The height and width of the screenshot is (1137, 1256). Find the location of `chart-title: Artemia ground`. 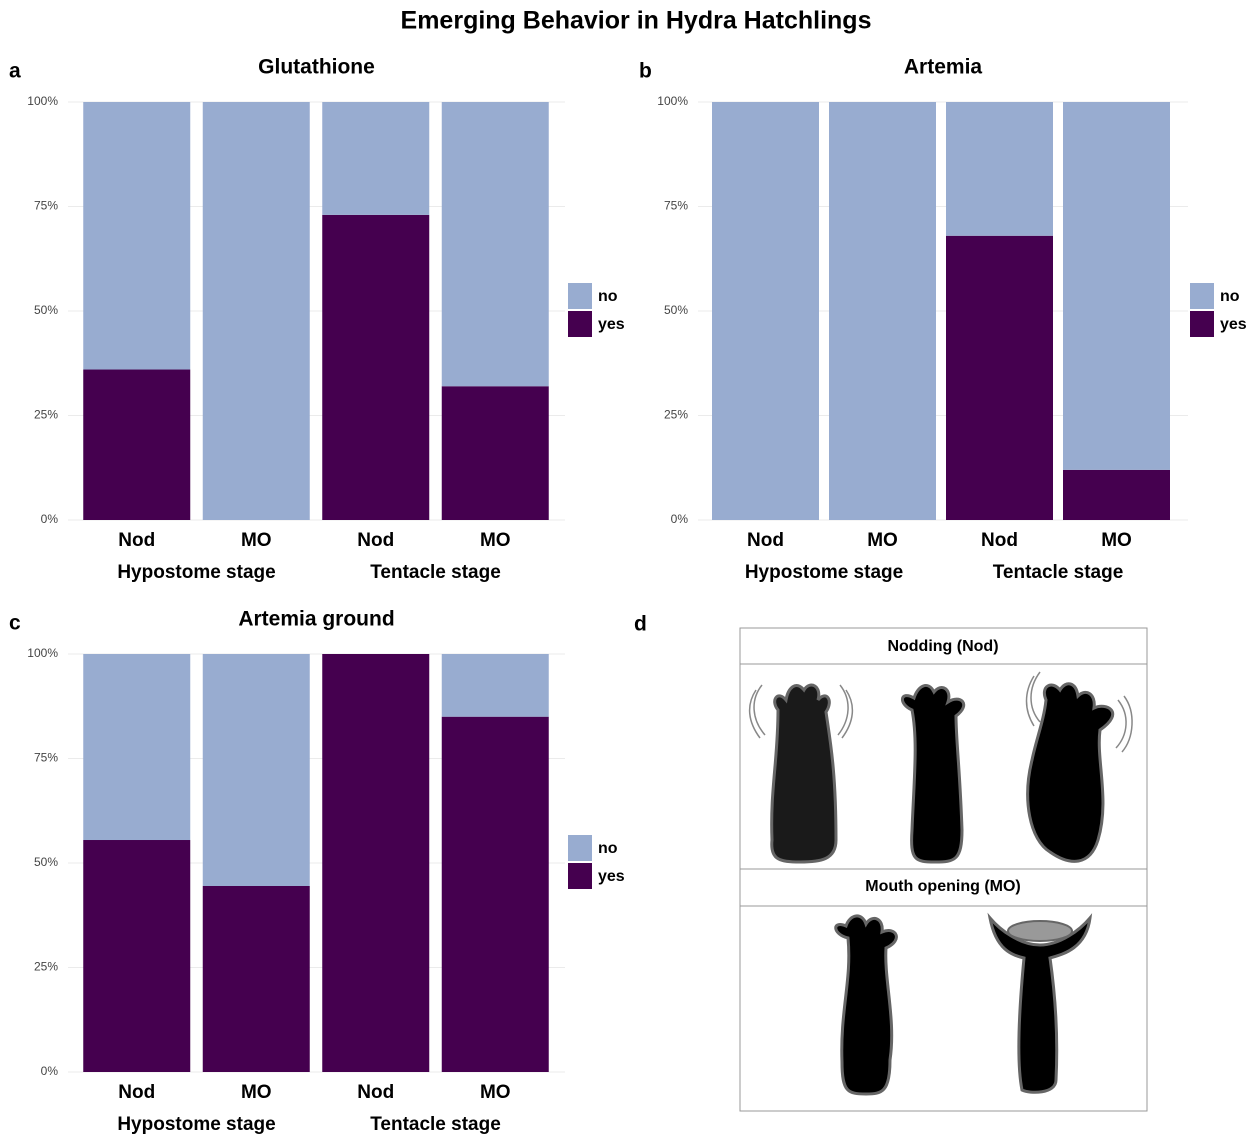

chart-title: Artemia ground is located at coordinates (316, 619).